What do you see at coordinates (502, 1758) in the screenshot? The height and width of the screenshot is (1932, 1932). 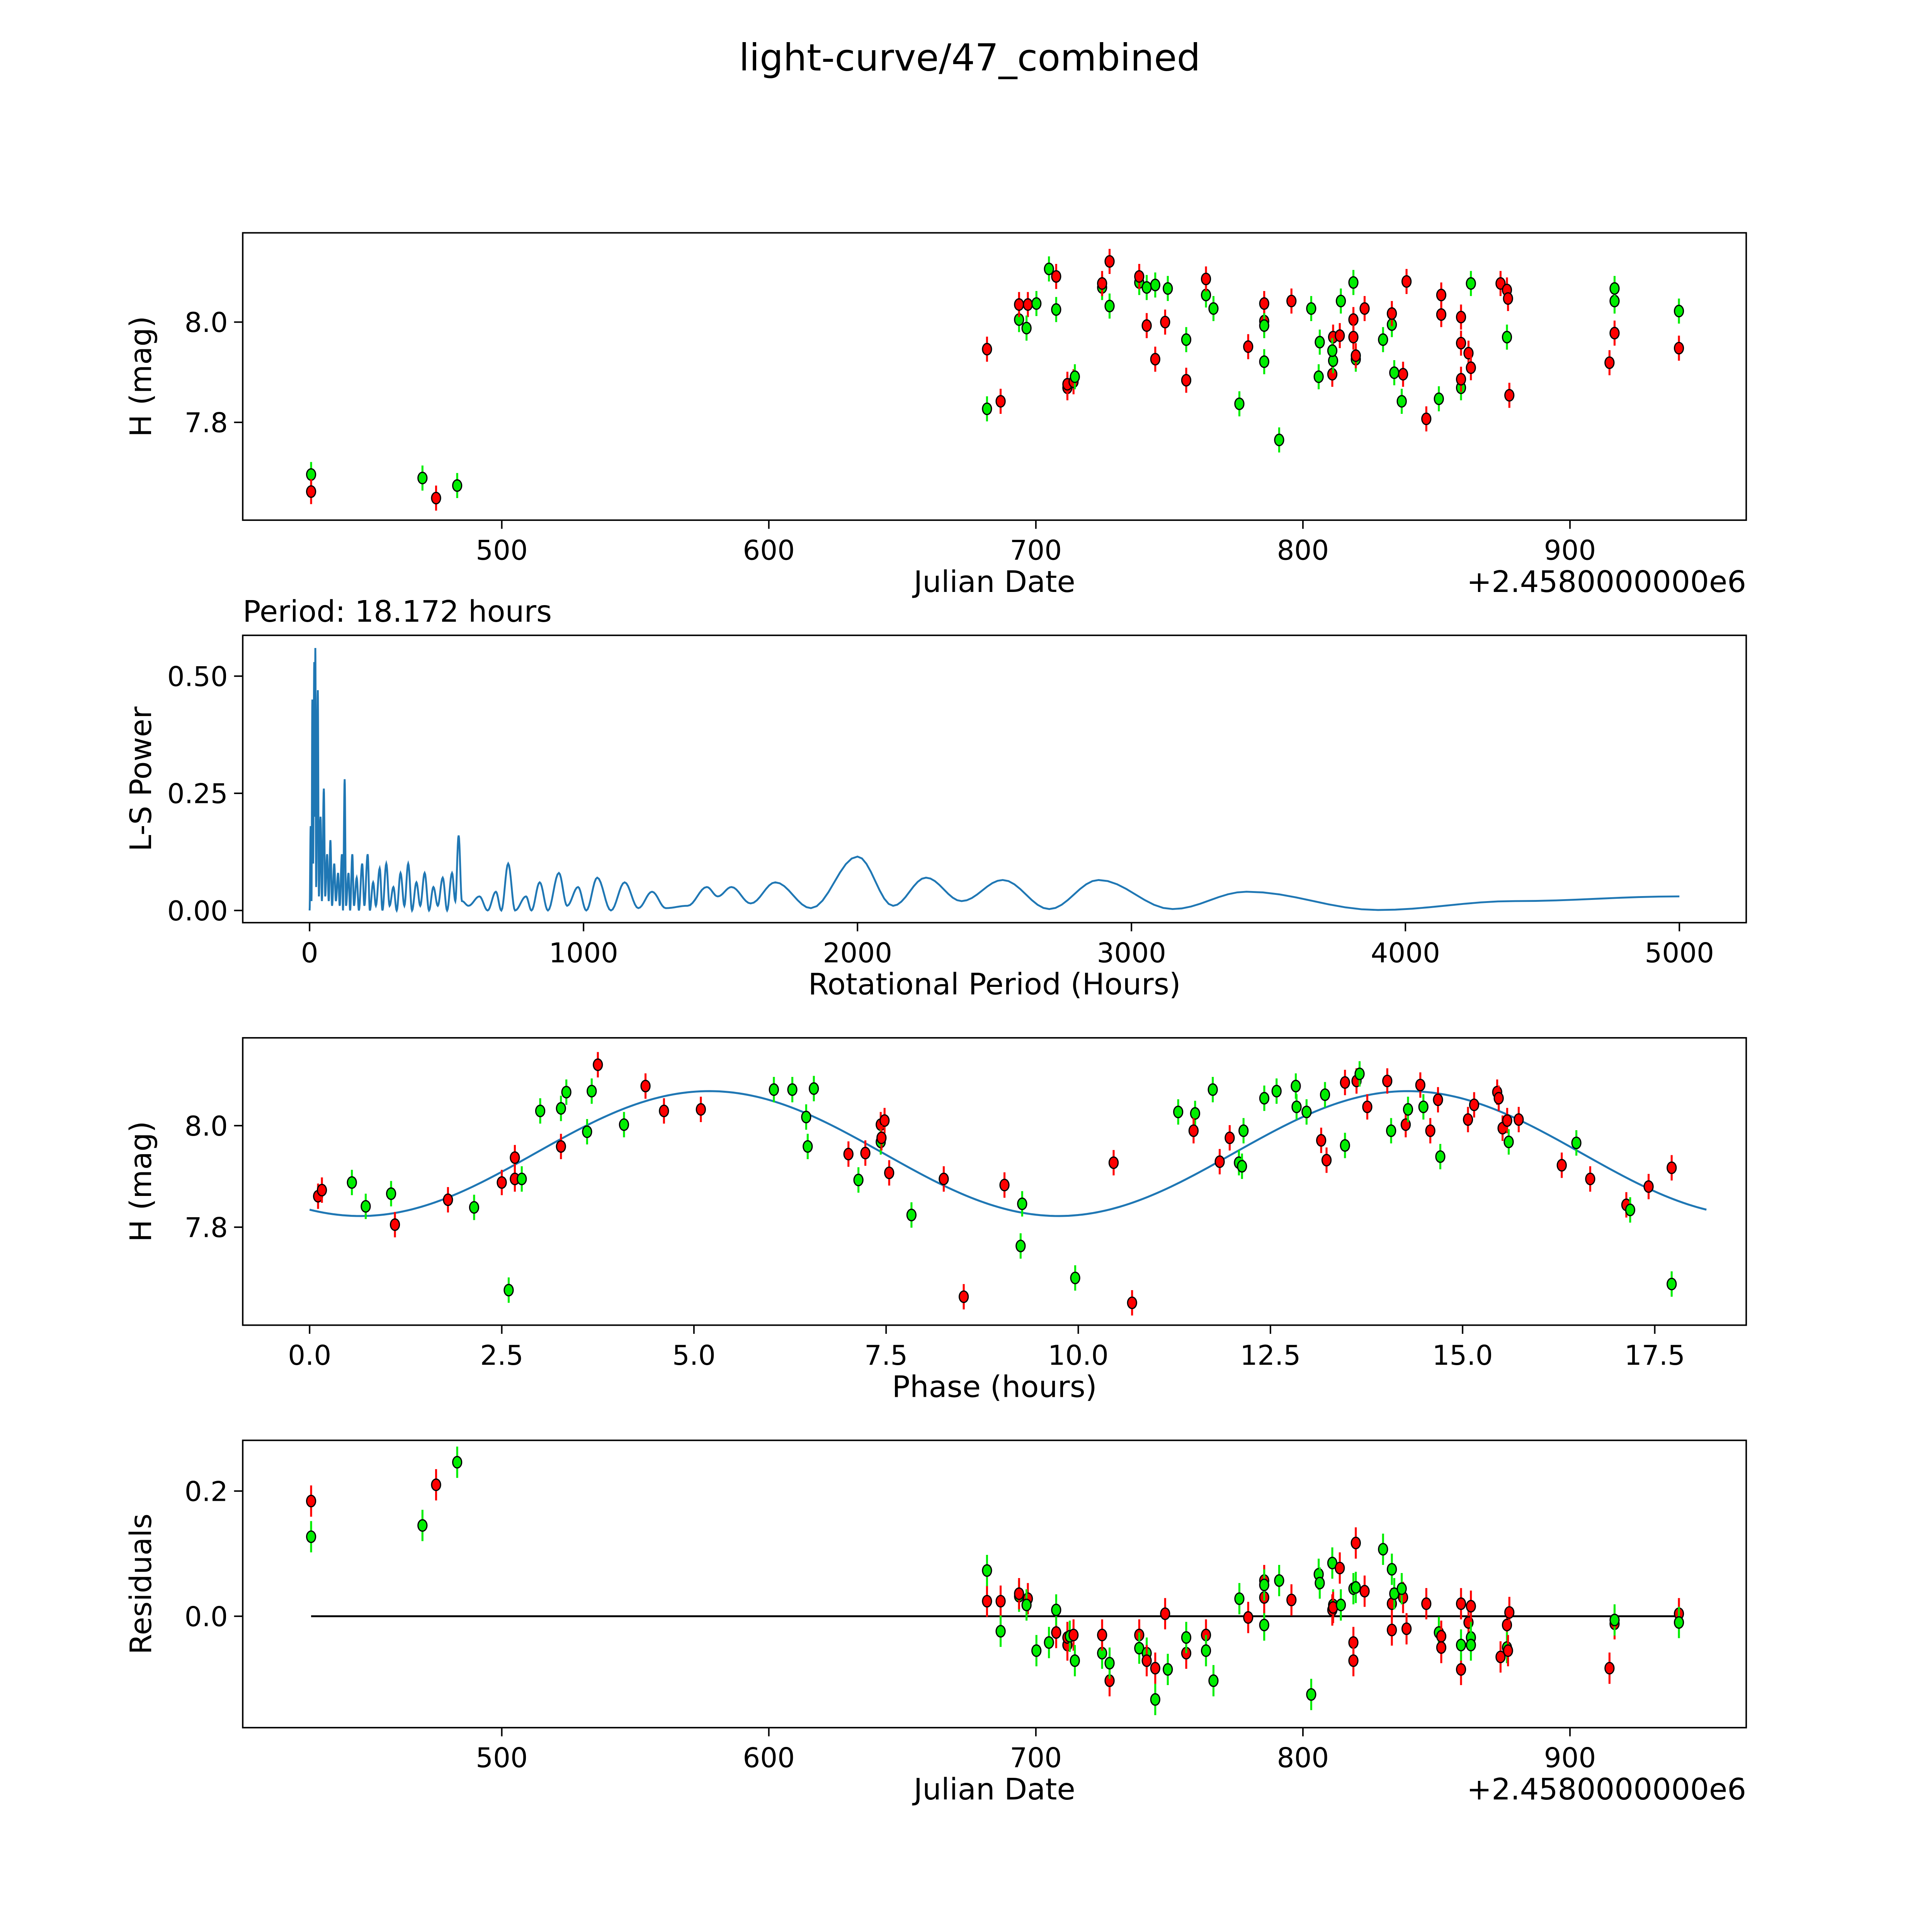 I see `x-tick-label: 500` at bounding box center [502, 1758].